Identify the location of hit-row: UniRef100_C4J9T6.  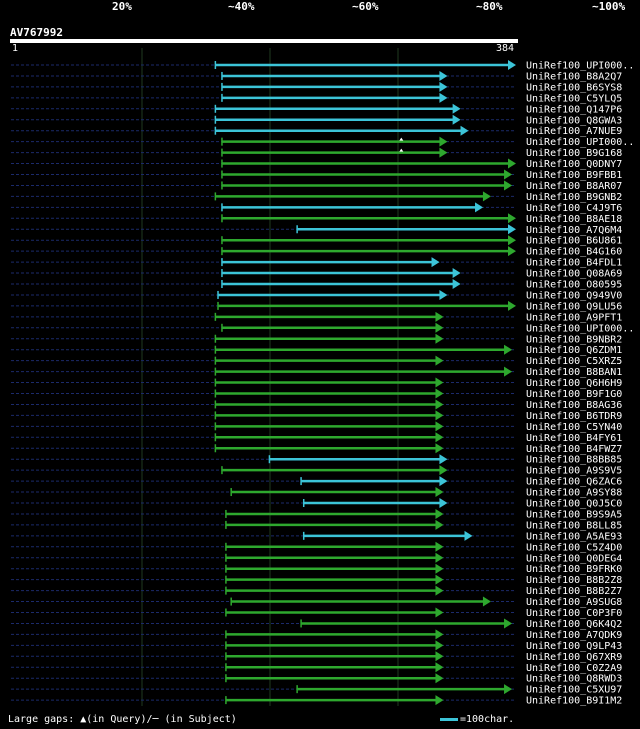
(316, 208).